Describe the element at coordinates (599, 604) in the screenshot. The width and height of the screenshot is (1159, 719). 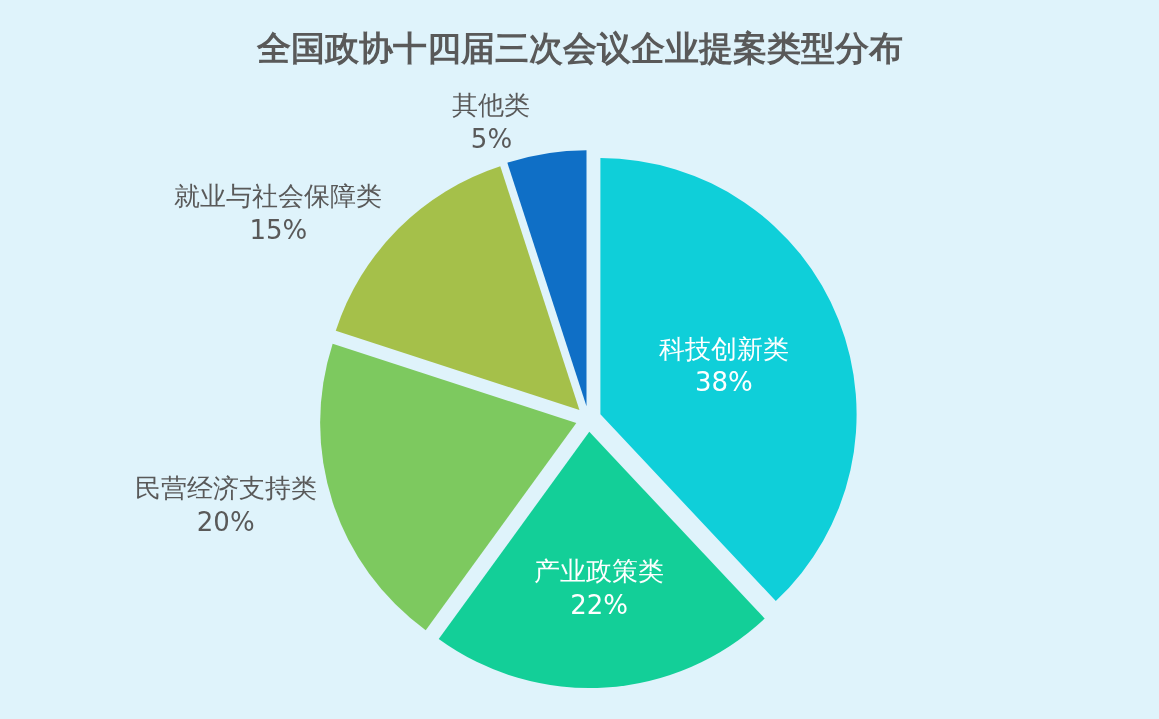
I see `data-label: 22%` at that location.